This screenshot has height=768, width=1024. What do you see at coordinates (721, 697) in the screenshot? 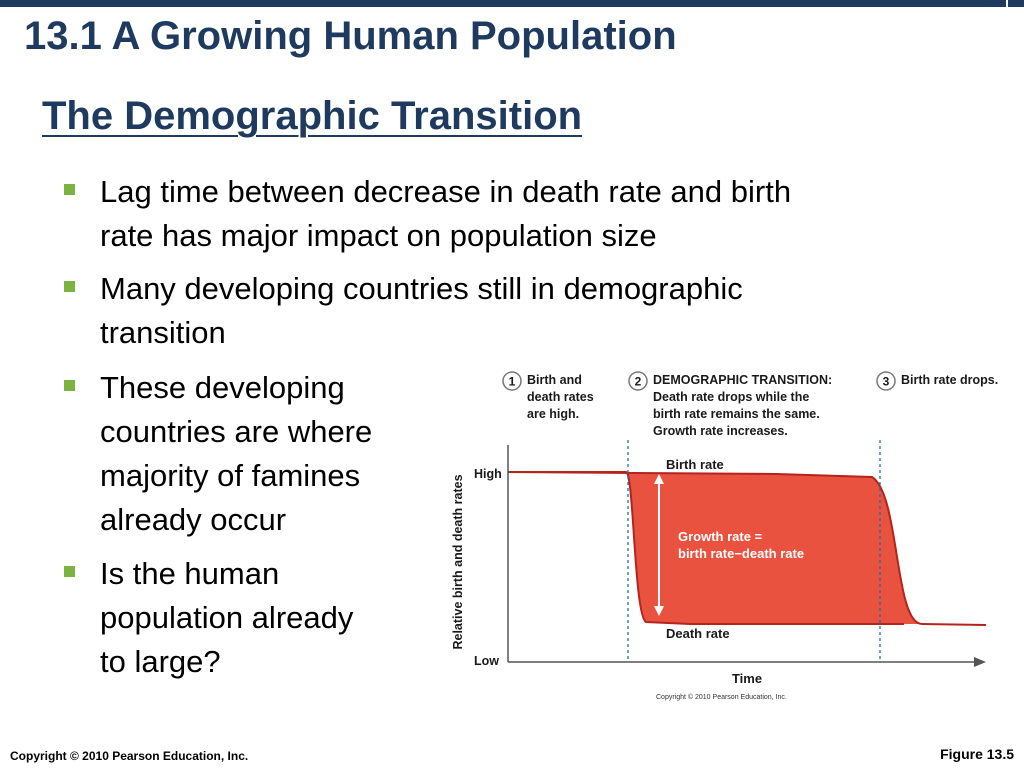
I see `figure-copyright: Copyright © 2010 Pearson Education, Inc.` at bounding box center [721, 697].